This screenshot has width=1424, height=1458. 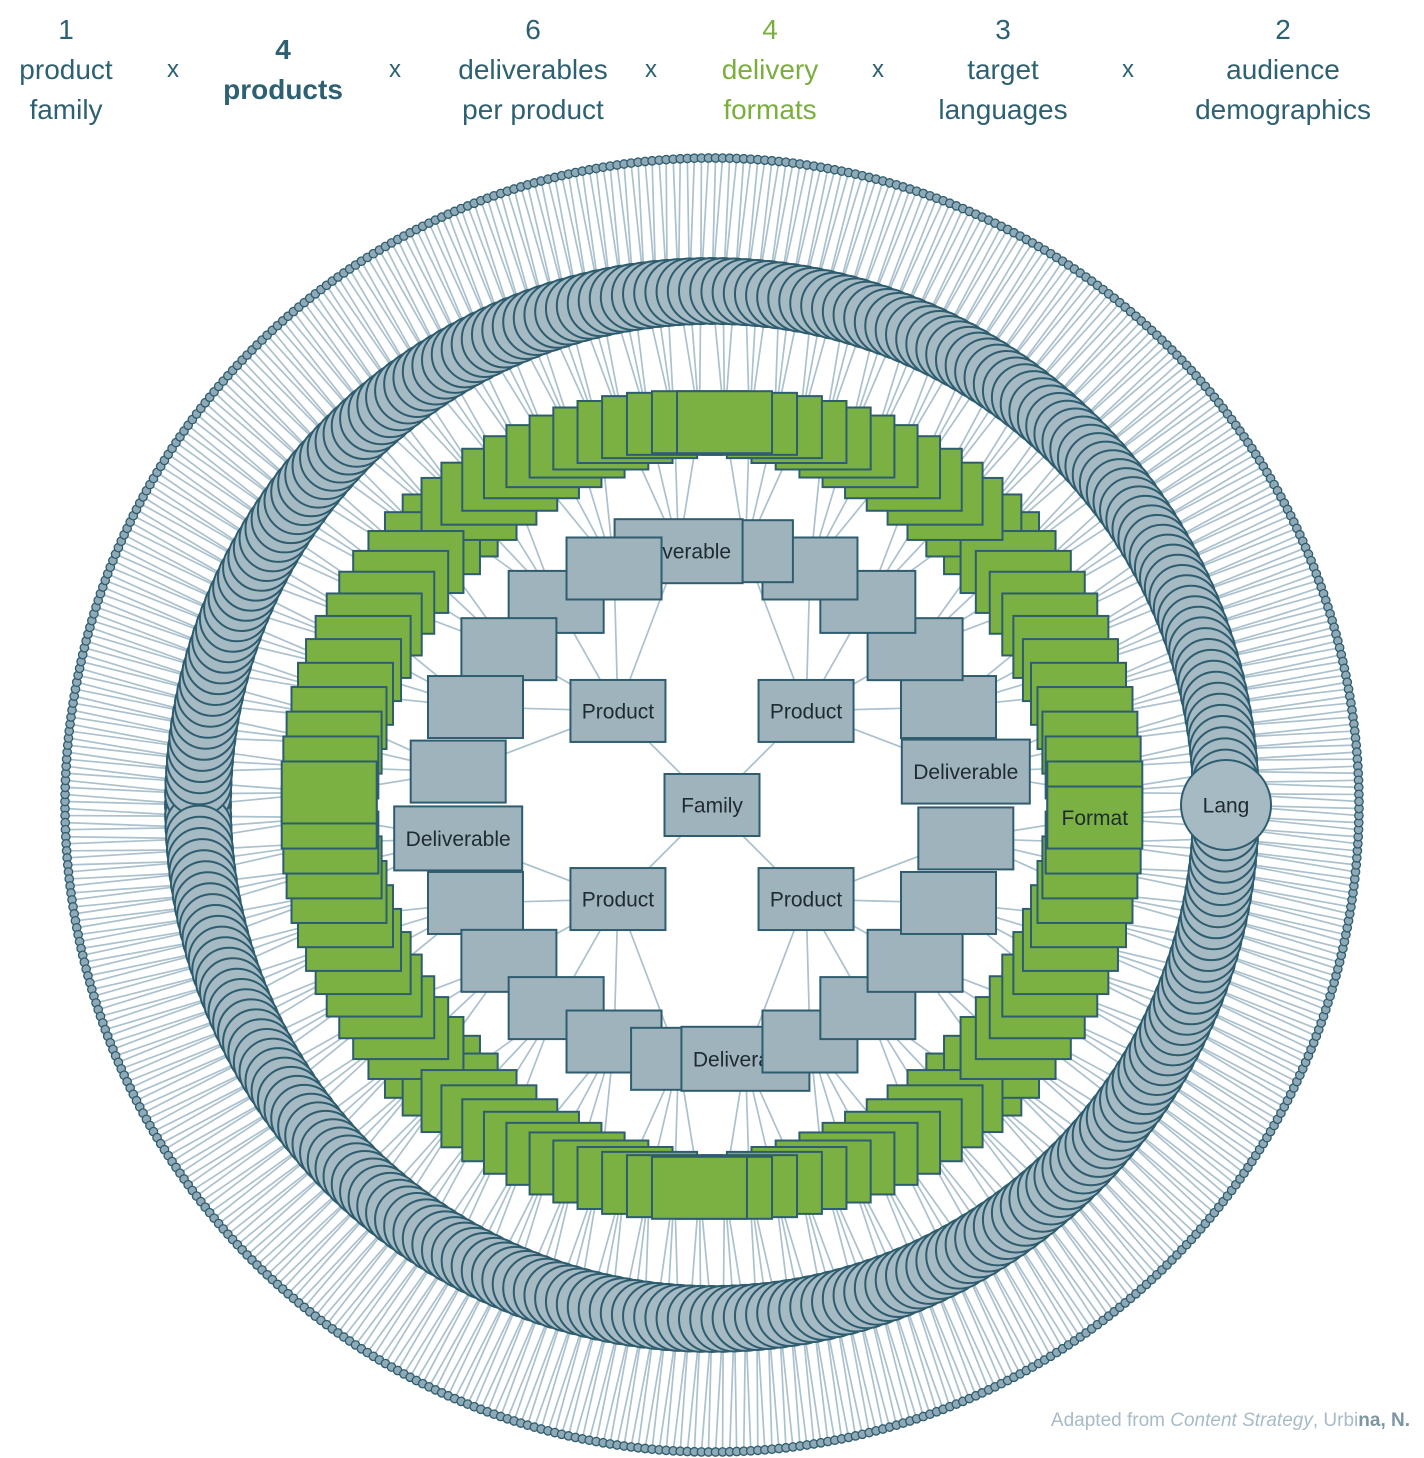 I want to click on language-node: Lang, so click(x=1226, y=805).